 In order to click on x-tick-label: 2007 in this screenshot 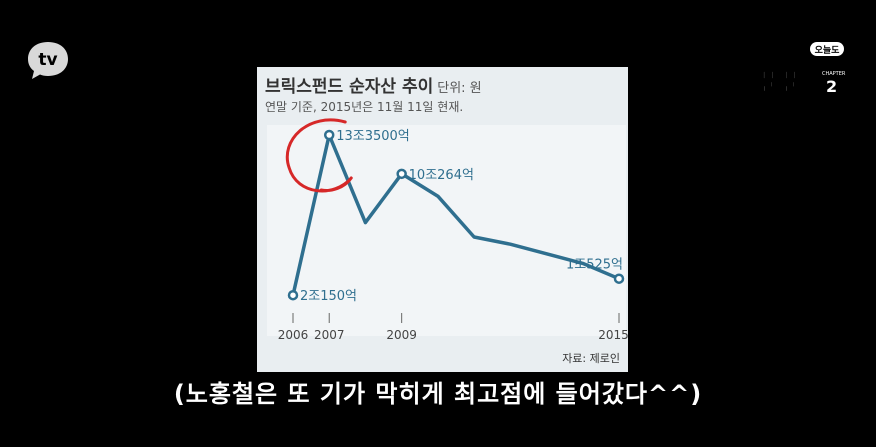, I will do `click(329, 335)`.